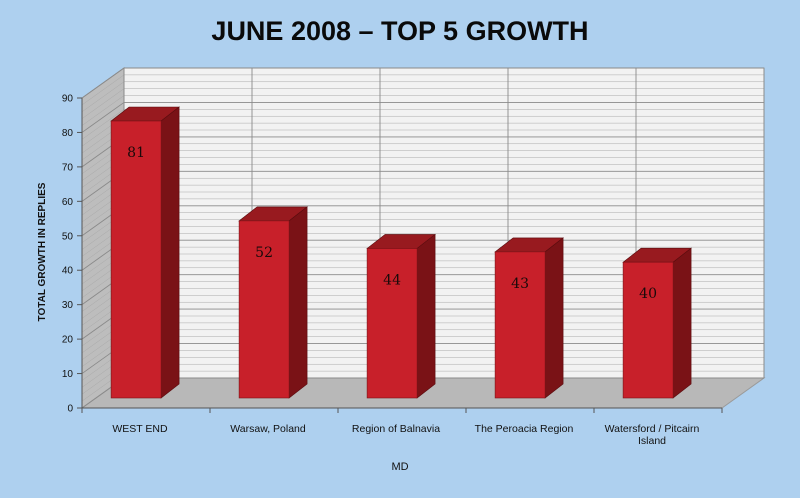 The height and width of the screenshot is (498, 800). What do you see at coordinates (399, 467) in the screenshot?
I see `x-axis-label: MD` at bounding box center [399, 467].